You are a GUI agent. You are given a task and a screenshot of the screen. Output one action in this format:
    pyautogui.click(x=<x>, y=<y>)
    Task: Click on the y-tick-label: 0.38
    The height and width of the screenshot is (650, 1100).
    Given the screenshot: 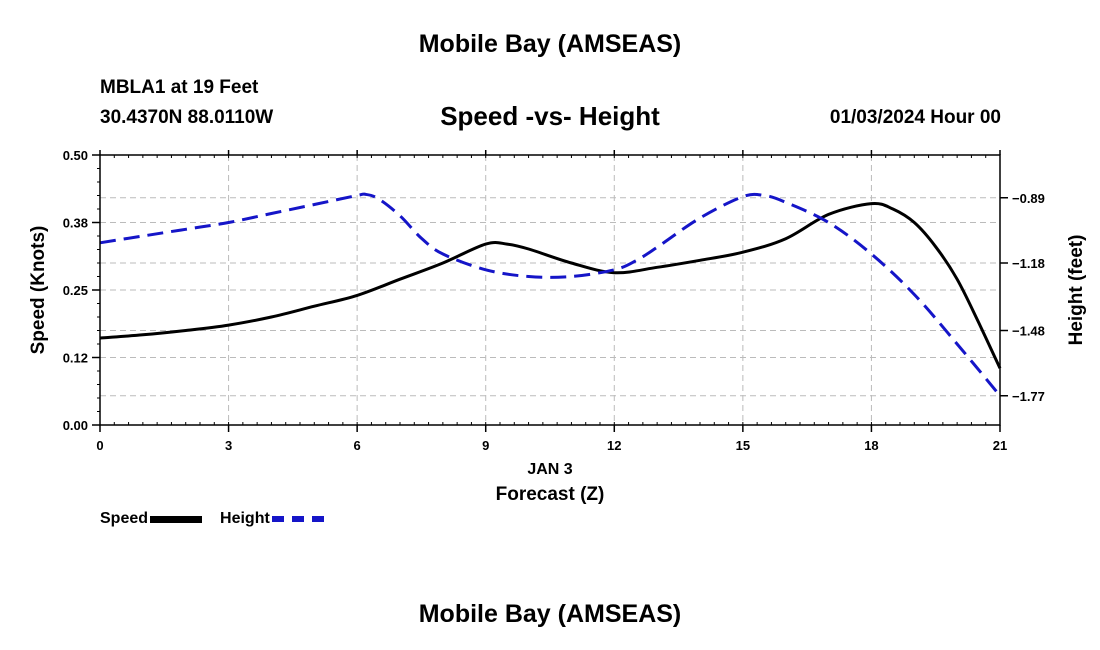 What is the action you would take?
    pyautogui.click(x=75, y=223)
    